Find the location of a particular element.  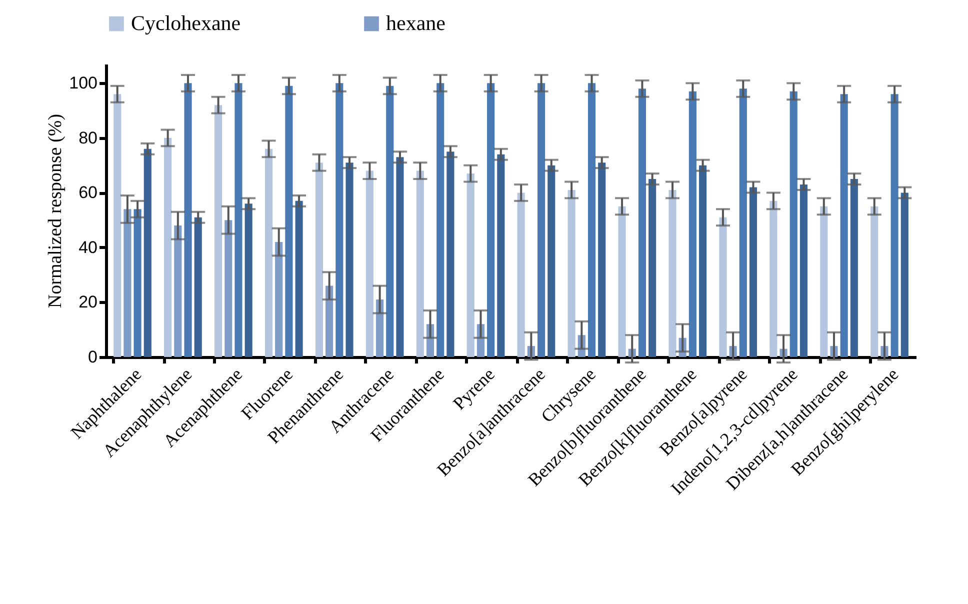

y-tick-label: 20 is located at coordinates (88, 302).